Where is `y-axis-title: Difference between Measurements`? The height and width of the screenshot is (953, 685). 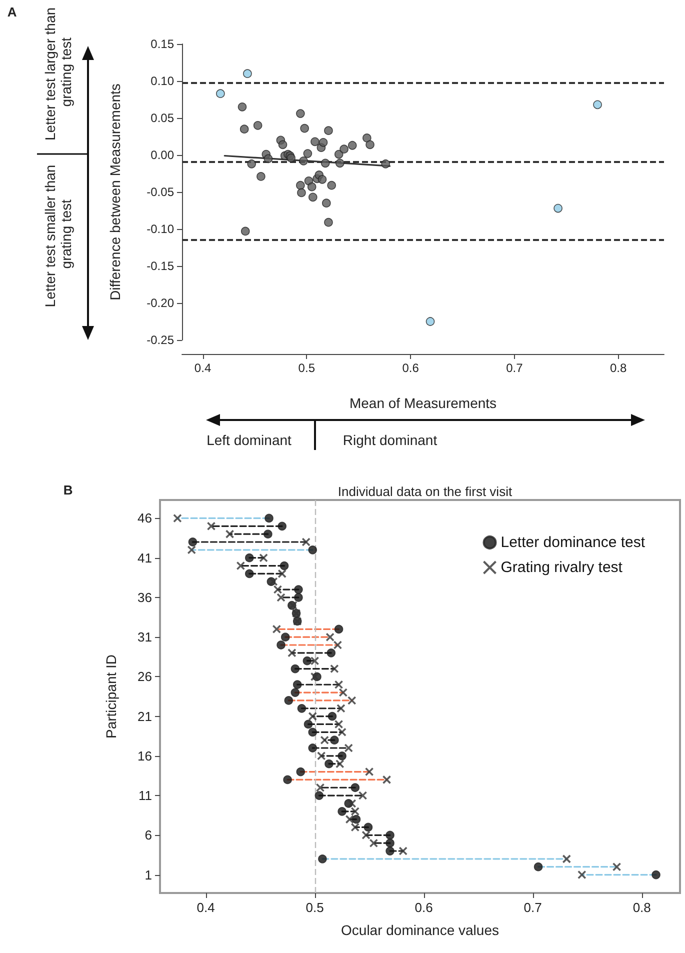
y-axis-title: Difference between Measurements is located at coordinates (115, 192).